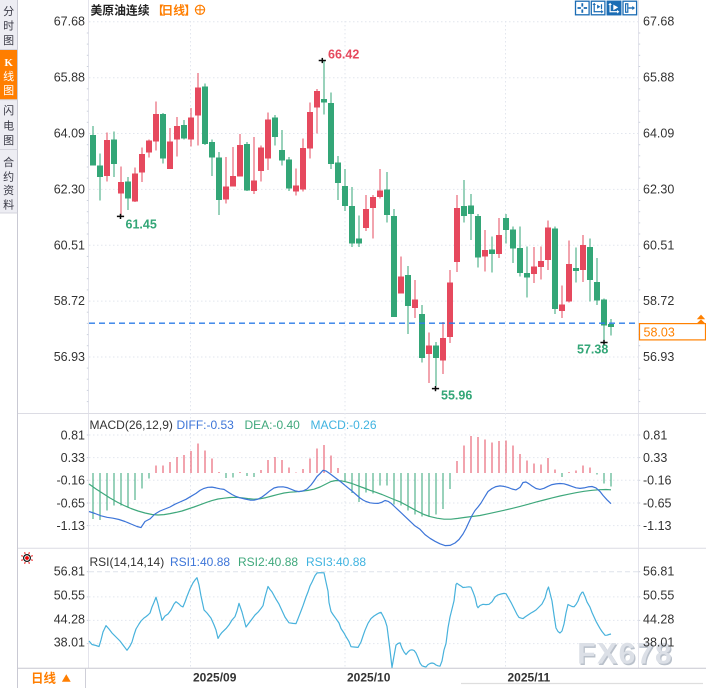 The image size is (706, 688). Describe the element at coordinates (120, 9) in the screenshot. I see `svg-text: 美原油连续` at that location.